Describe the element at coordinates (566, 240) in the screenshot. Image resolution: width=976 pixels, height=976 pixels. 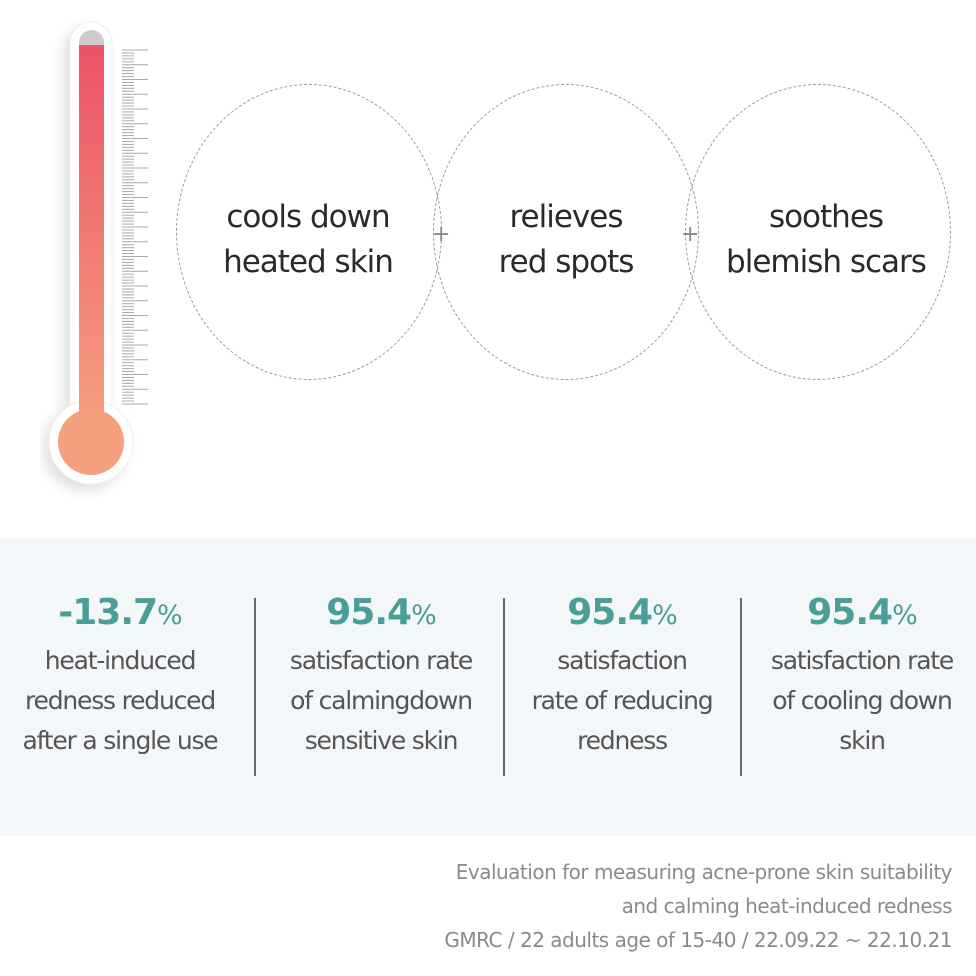
I see `benefit-text-2: relieves red spots` at that location.